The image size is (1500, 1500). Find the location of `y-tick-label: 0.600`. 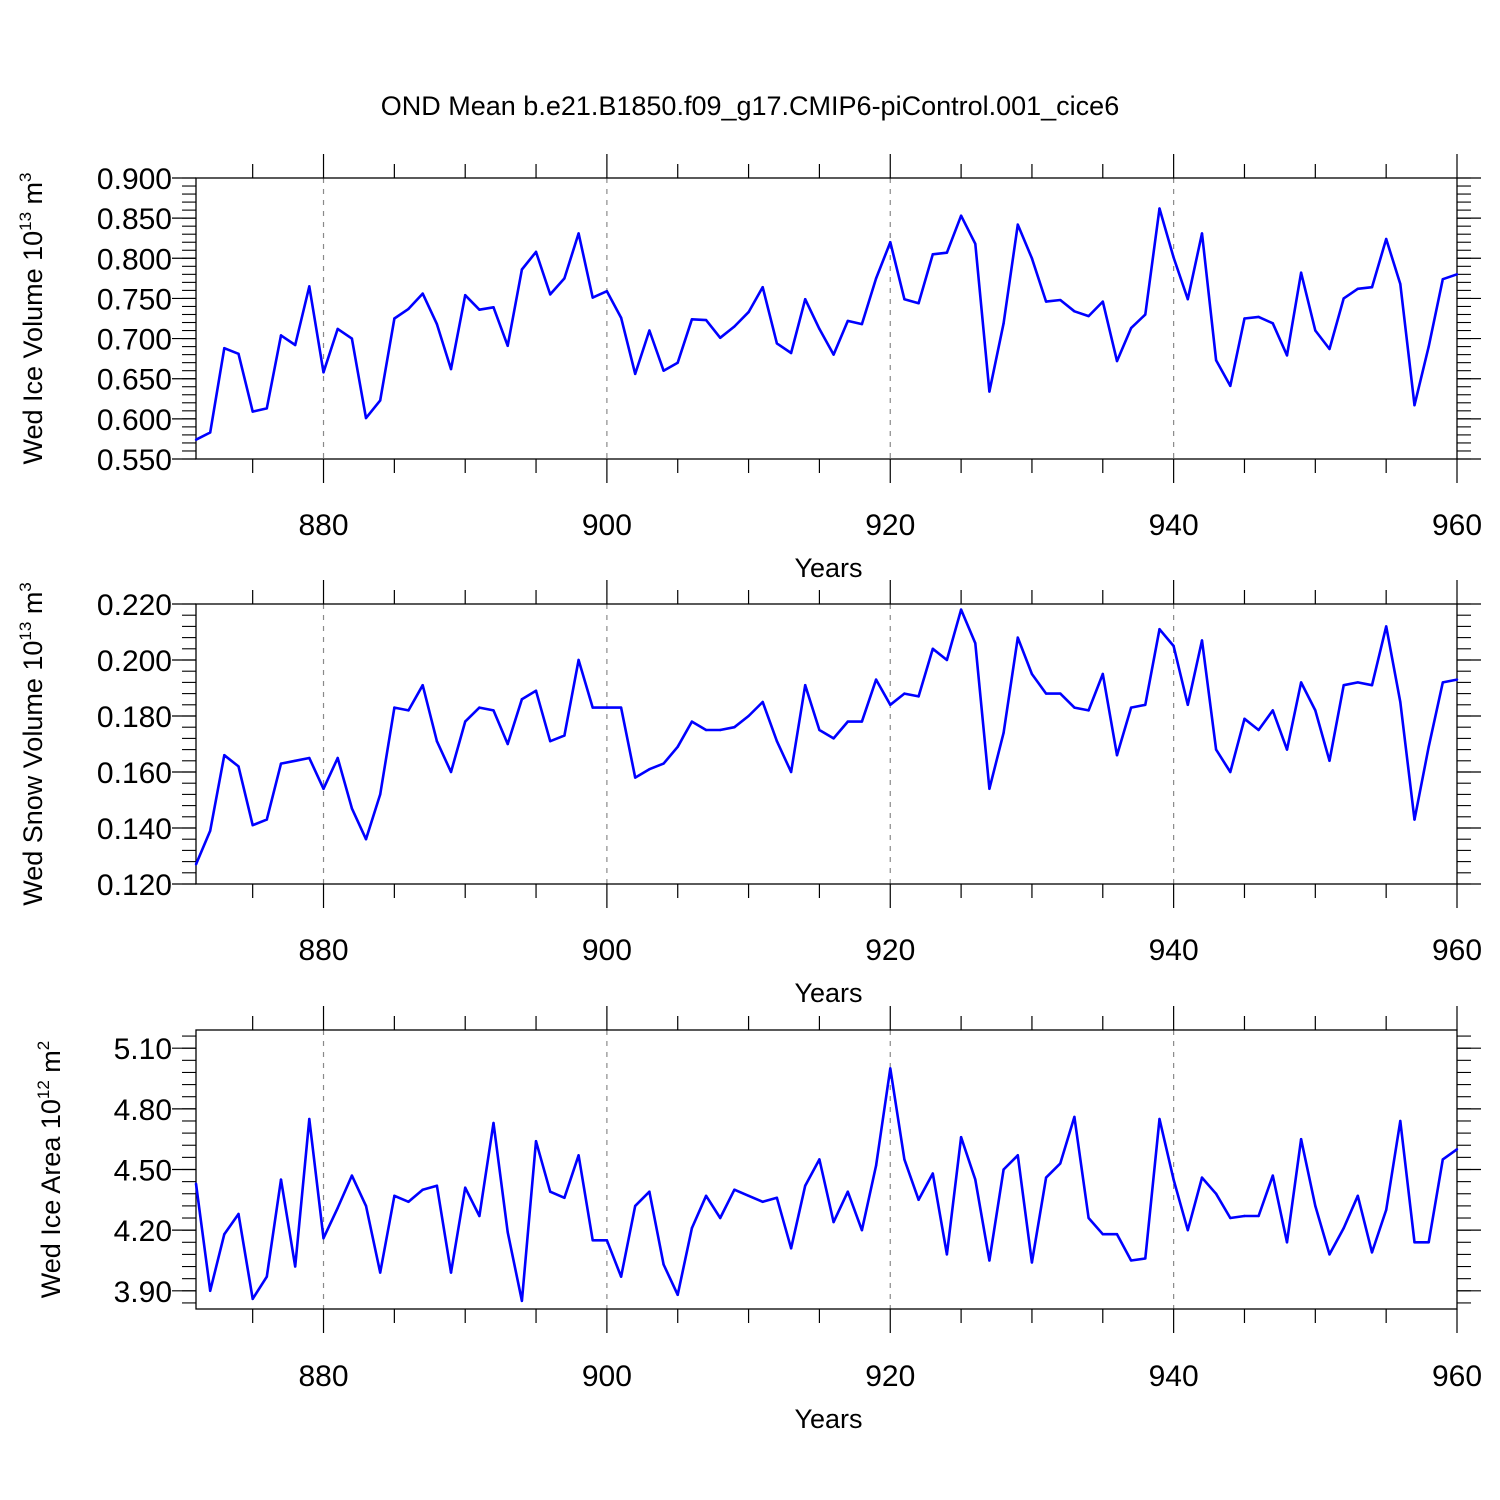

y-tick-label: 0.600 is located at coordinates (134, 420).